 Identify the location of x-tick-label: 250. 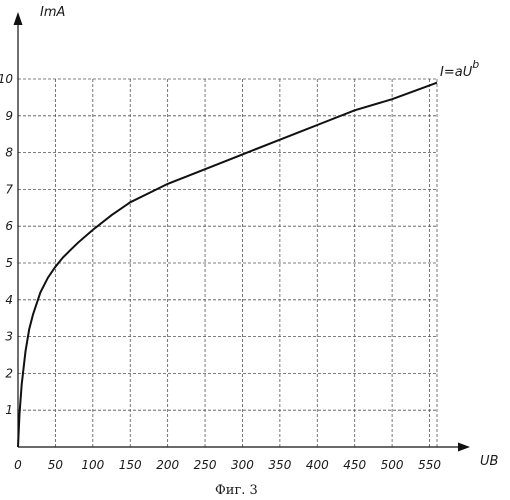
(205, 465).